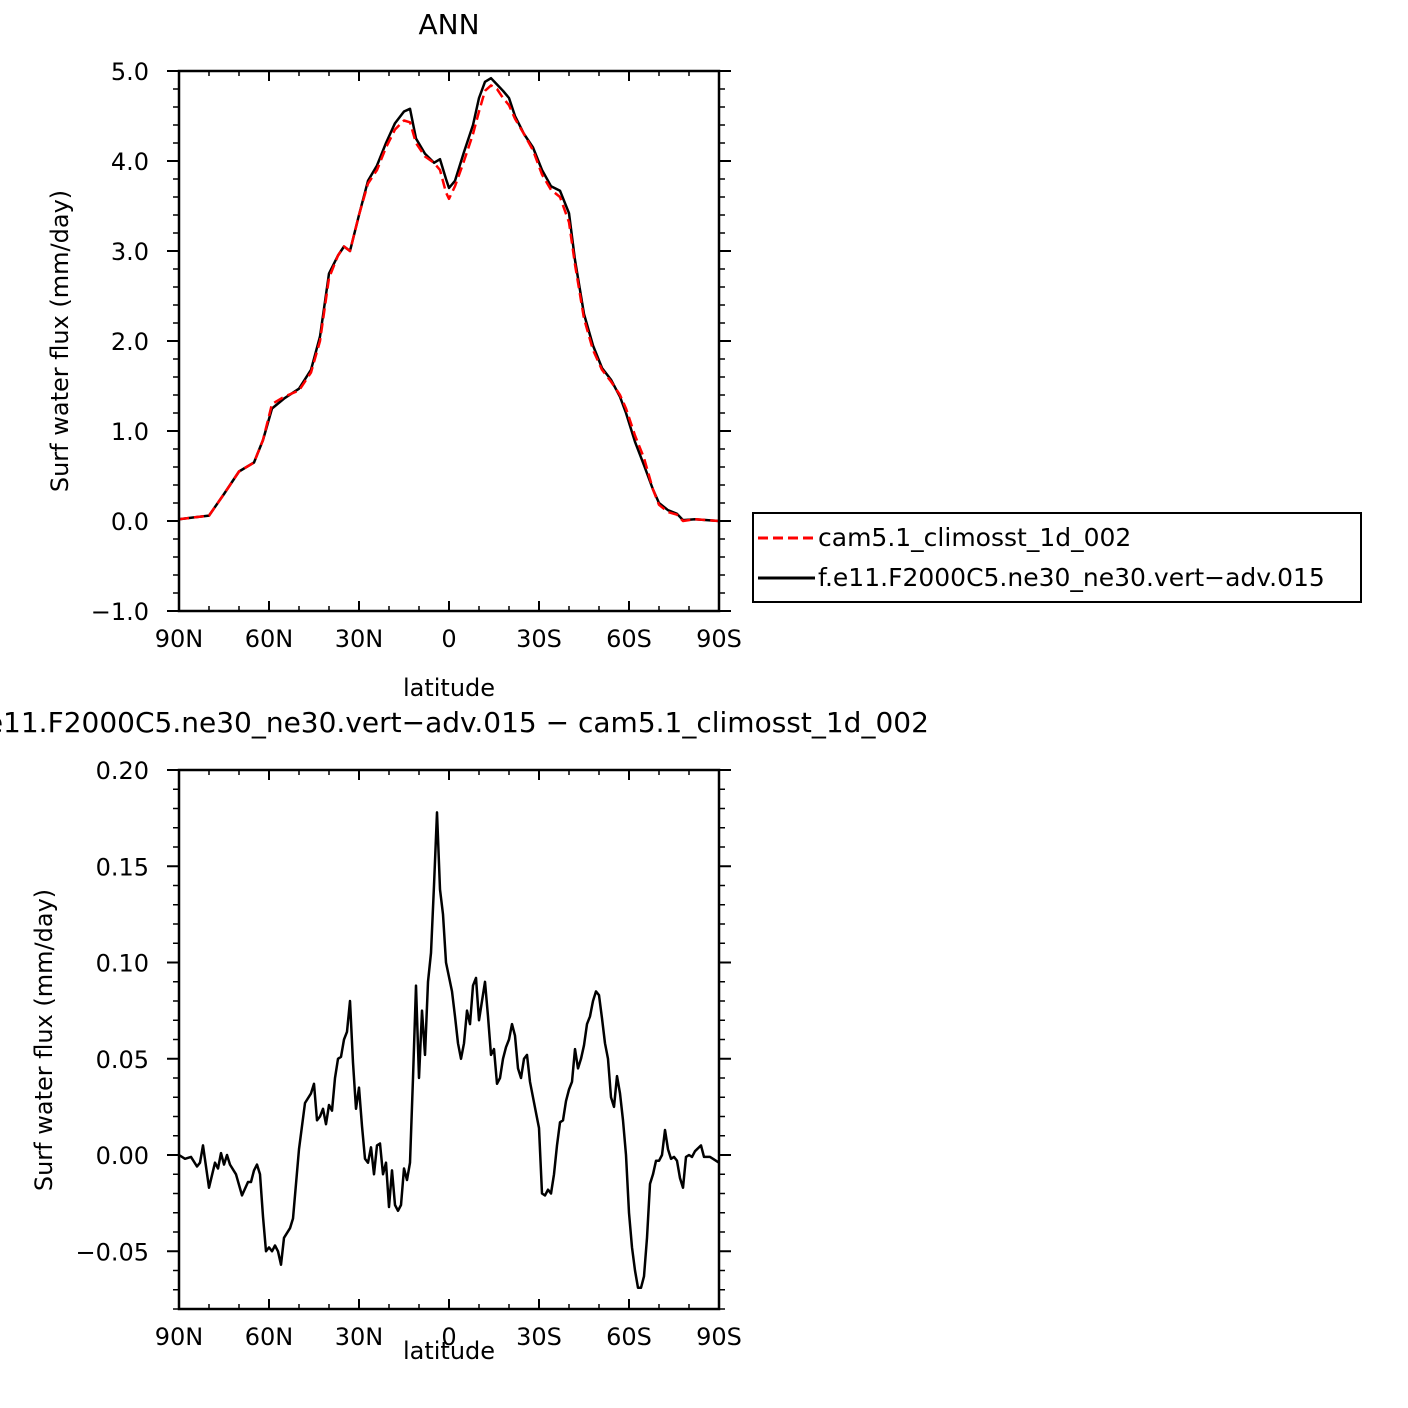 The image size is (1408, 1408). I want to click on top-y-tick-label: 0.0, so click(130, 522).